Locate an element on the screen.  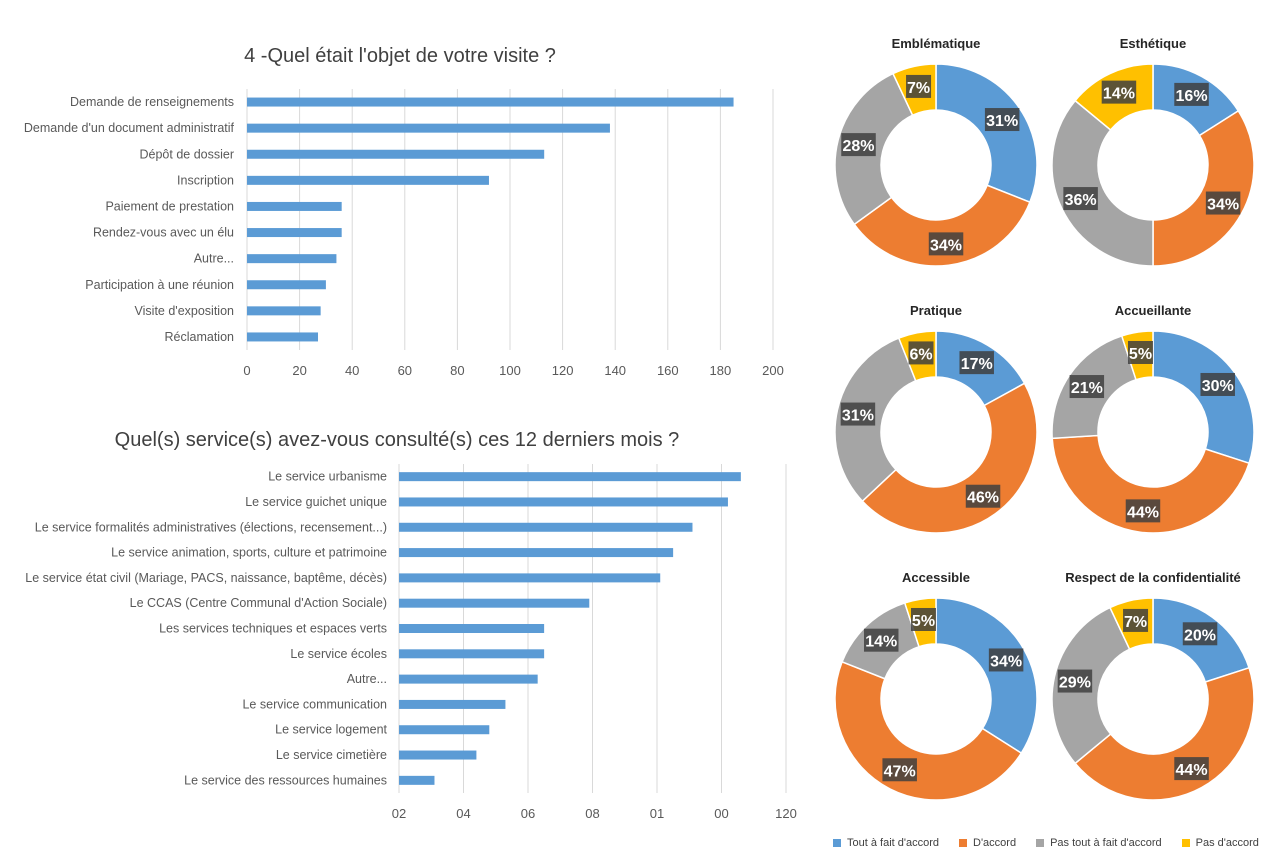
data-label: 6% is located at coordinates (920, 354).